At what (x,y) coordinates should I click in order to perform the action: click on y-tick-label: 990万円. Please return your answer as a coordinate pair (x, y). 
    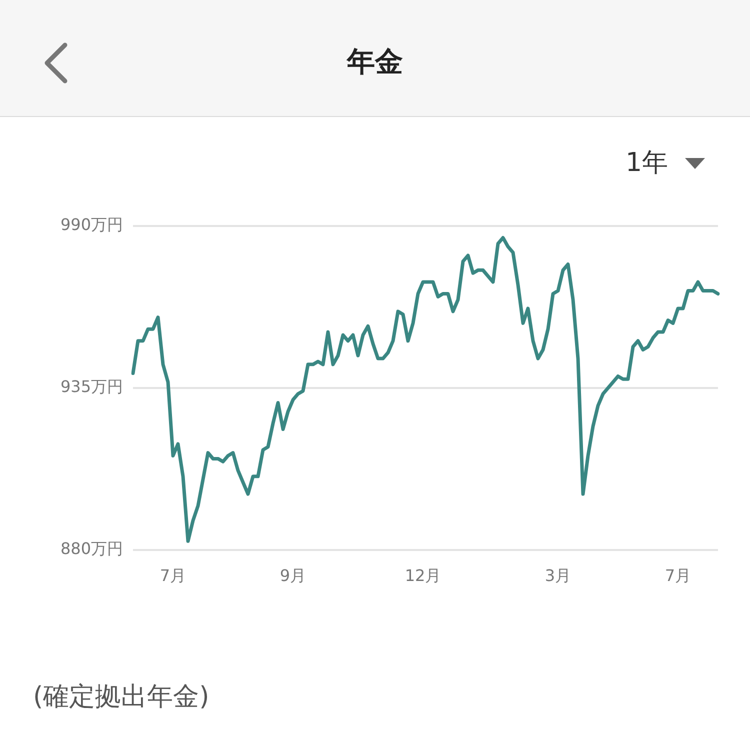
    Looking at the image, I should click on (91, 224).